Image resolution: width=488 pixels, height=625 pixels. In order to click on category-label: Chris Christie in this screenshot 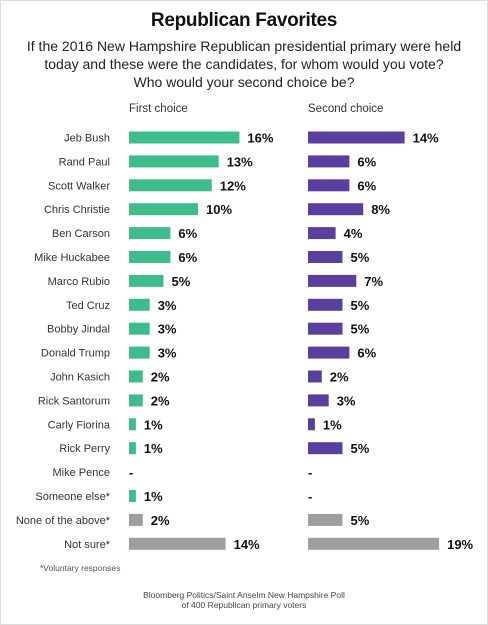, I will do `click(77, 210)`.